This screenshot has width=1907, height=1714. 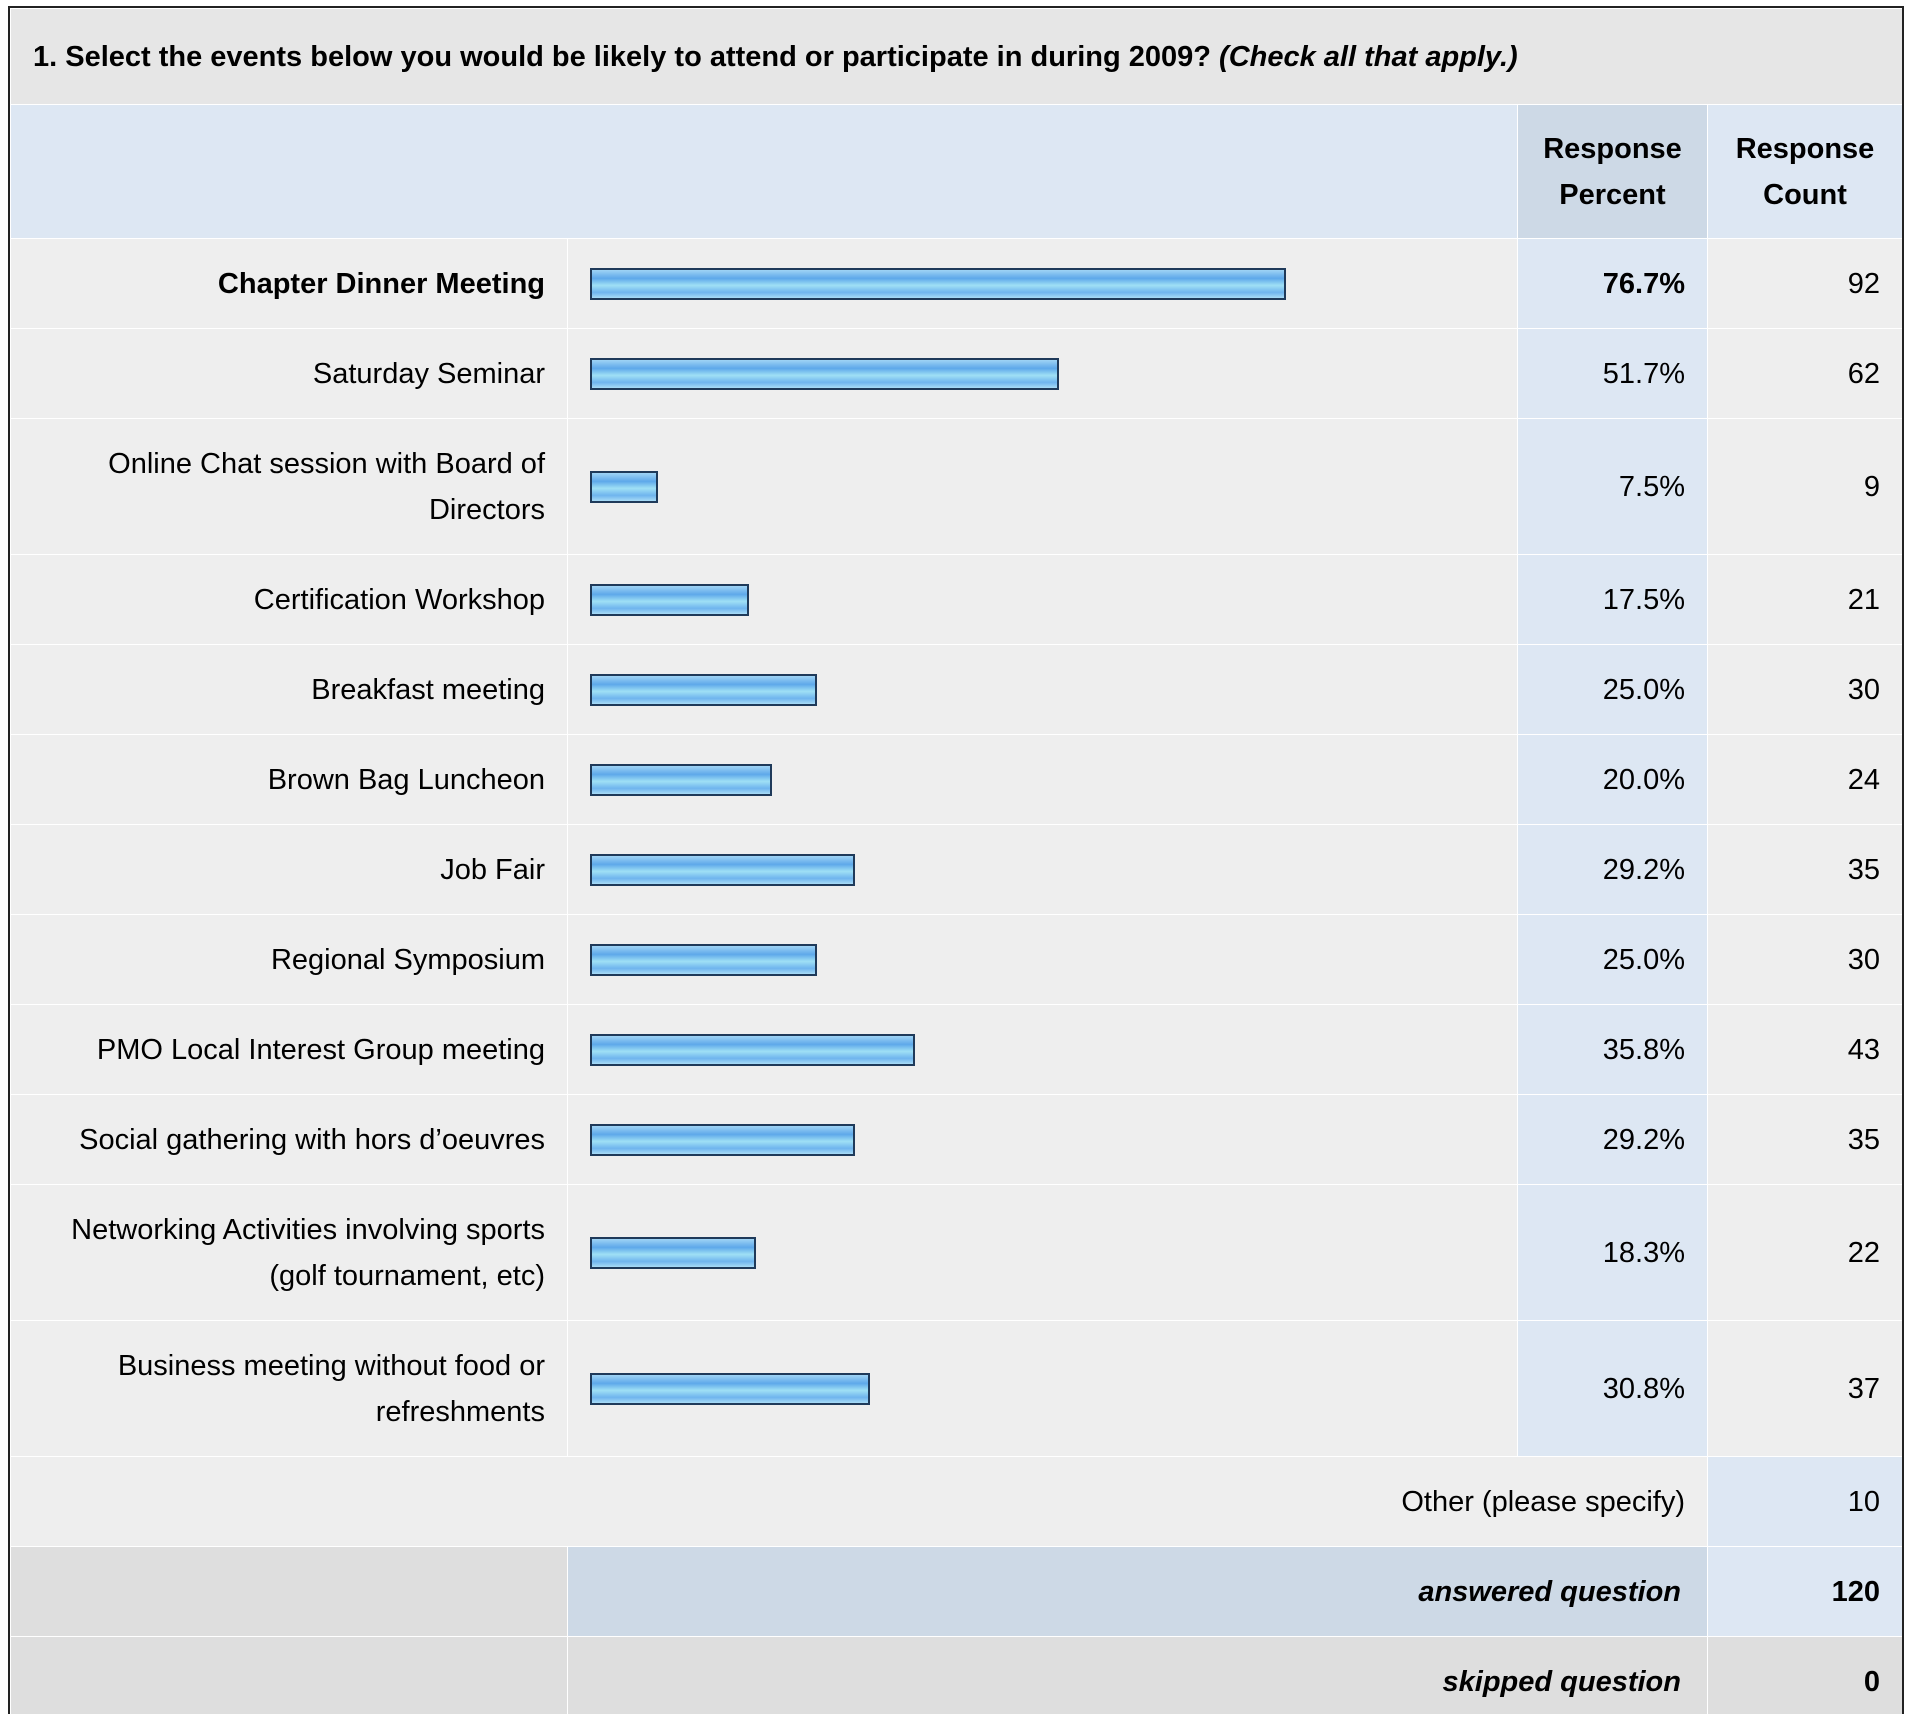 What do you see at coordinates (289, 1049) in the screenshot?
I see `answer-label: PMO Local Interest Group meeting` at bounding box center [289, 1049].